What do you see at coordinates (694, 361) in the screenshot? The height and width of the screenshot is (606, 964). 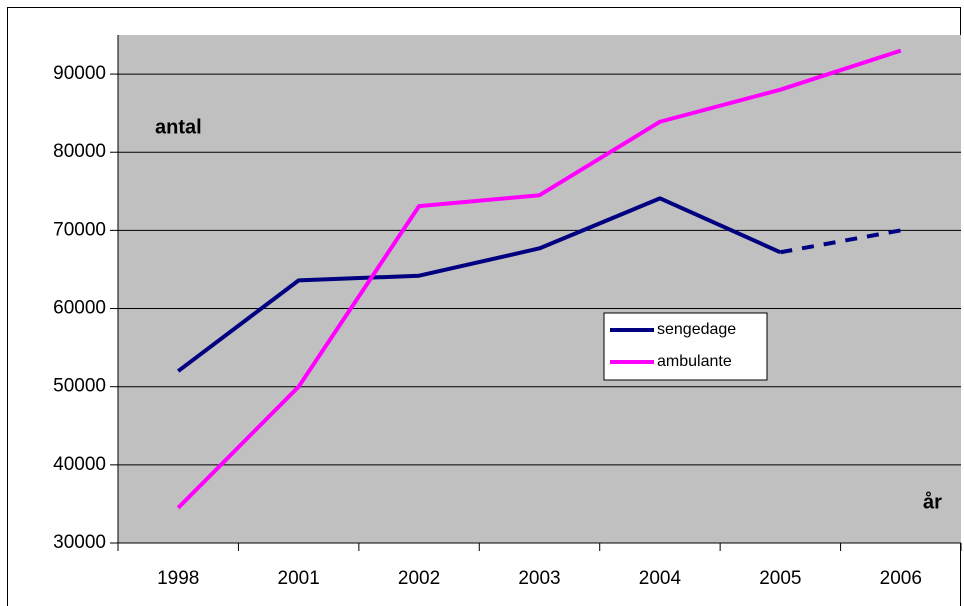 I see `legend-label: ambulante` at bounding box center [694, 361].